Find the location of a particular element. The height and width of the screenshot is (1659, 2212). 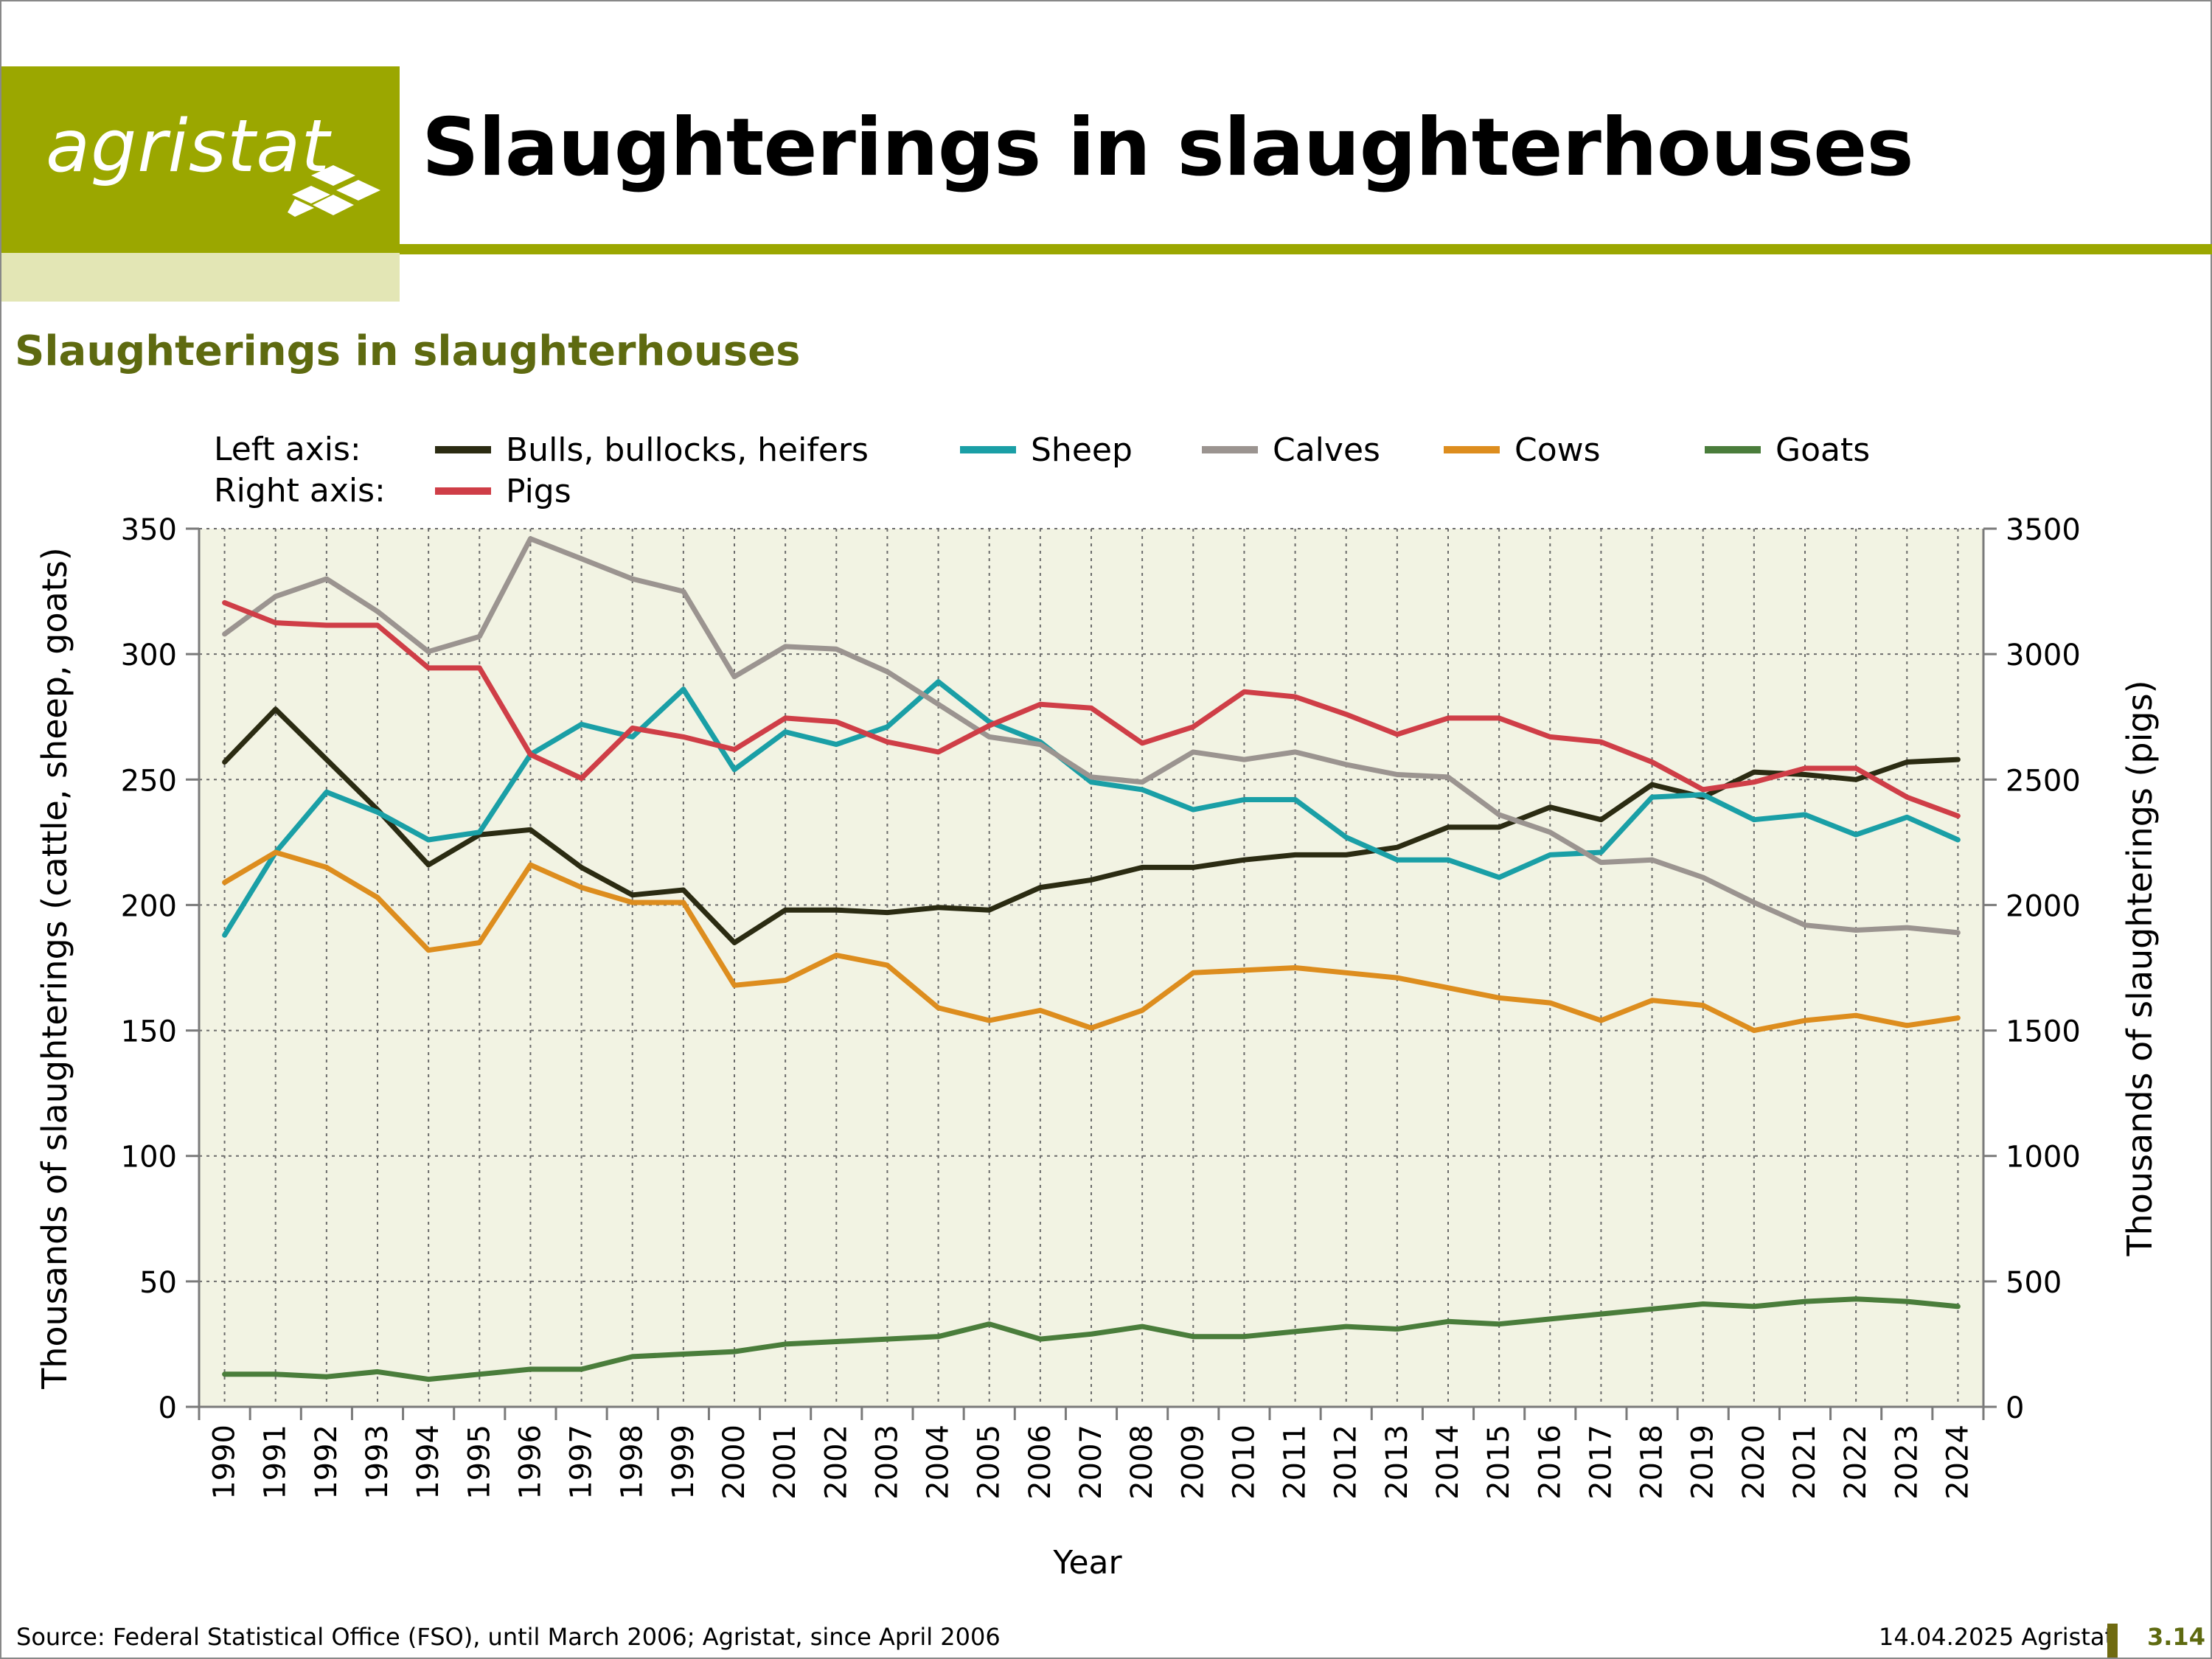

legend-entry-pigs: Pigs is located at coordinates (538, 491).